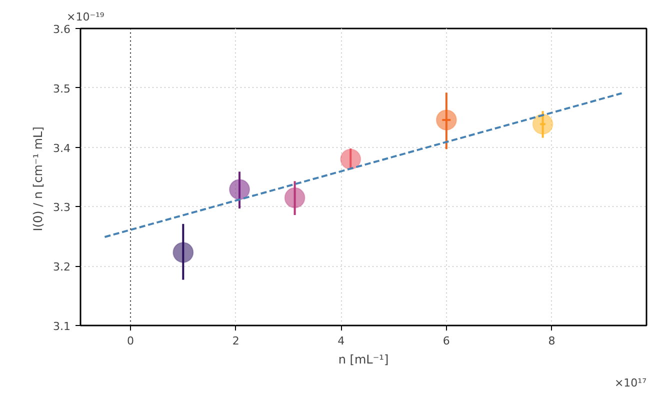  What do you see at coordinates (38, 179) in the screenshot?
I see `y-axis-title: I(0) / n [cm⁻¹ mL]` at bounding box center [38, 179].